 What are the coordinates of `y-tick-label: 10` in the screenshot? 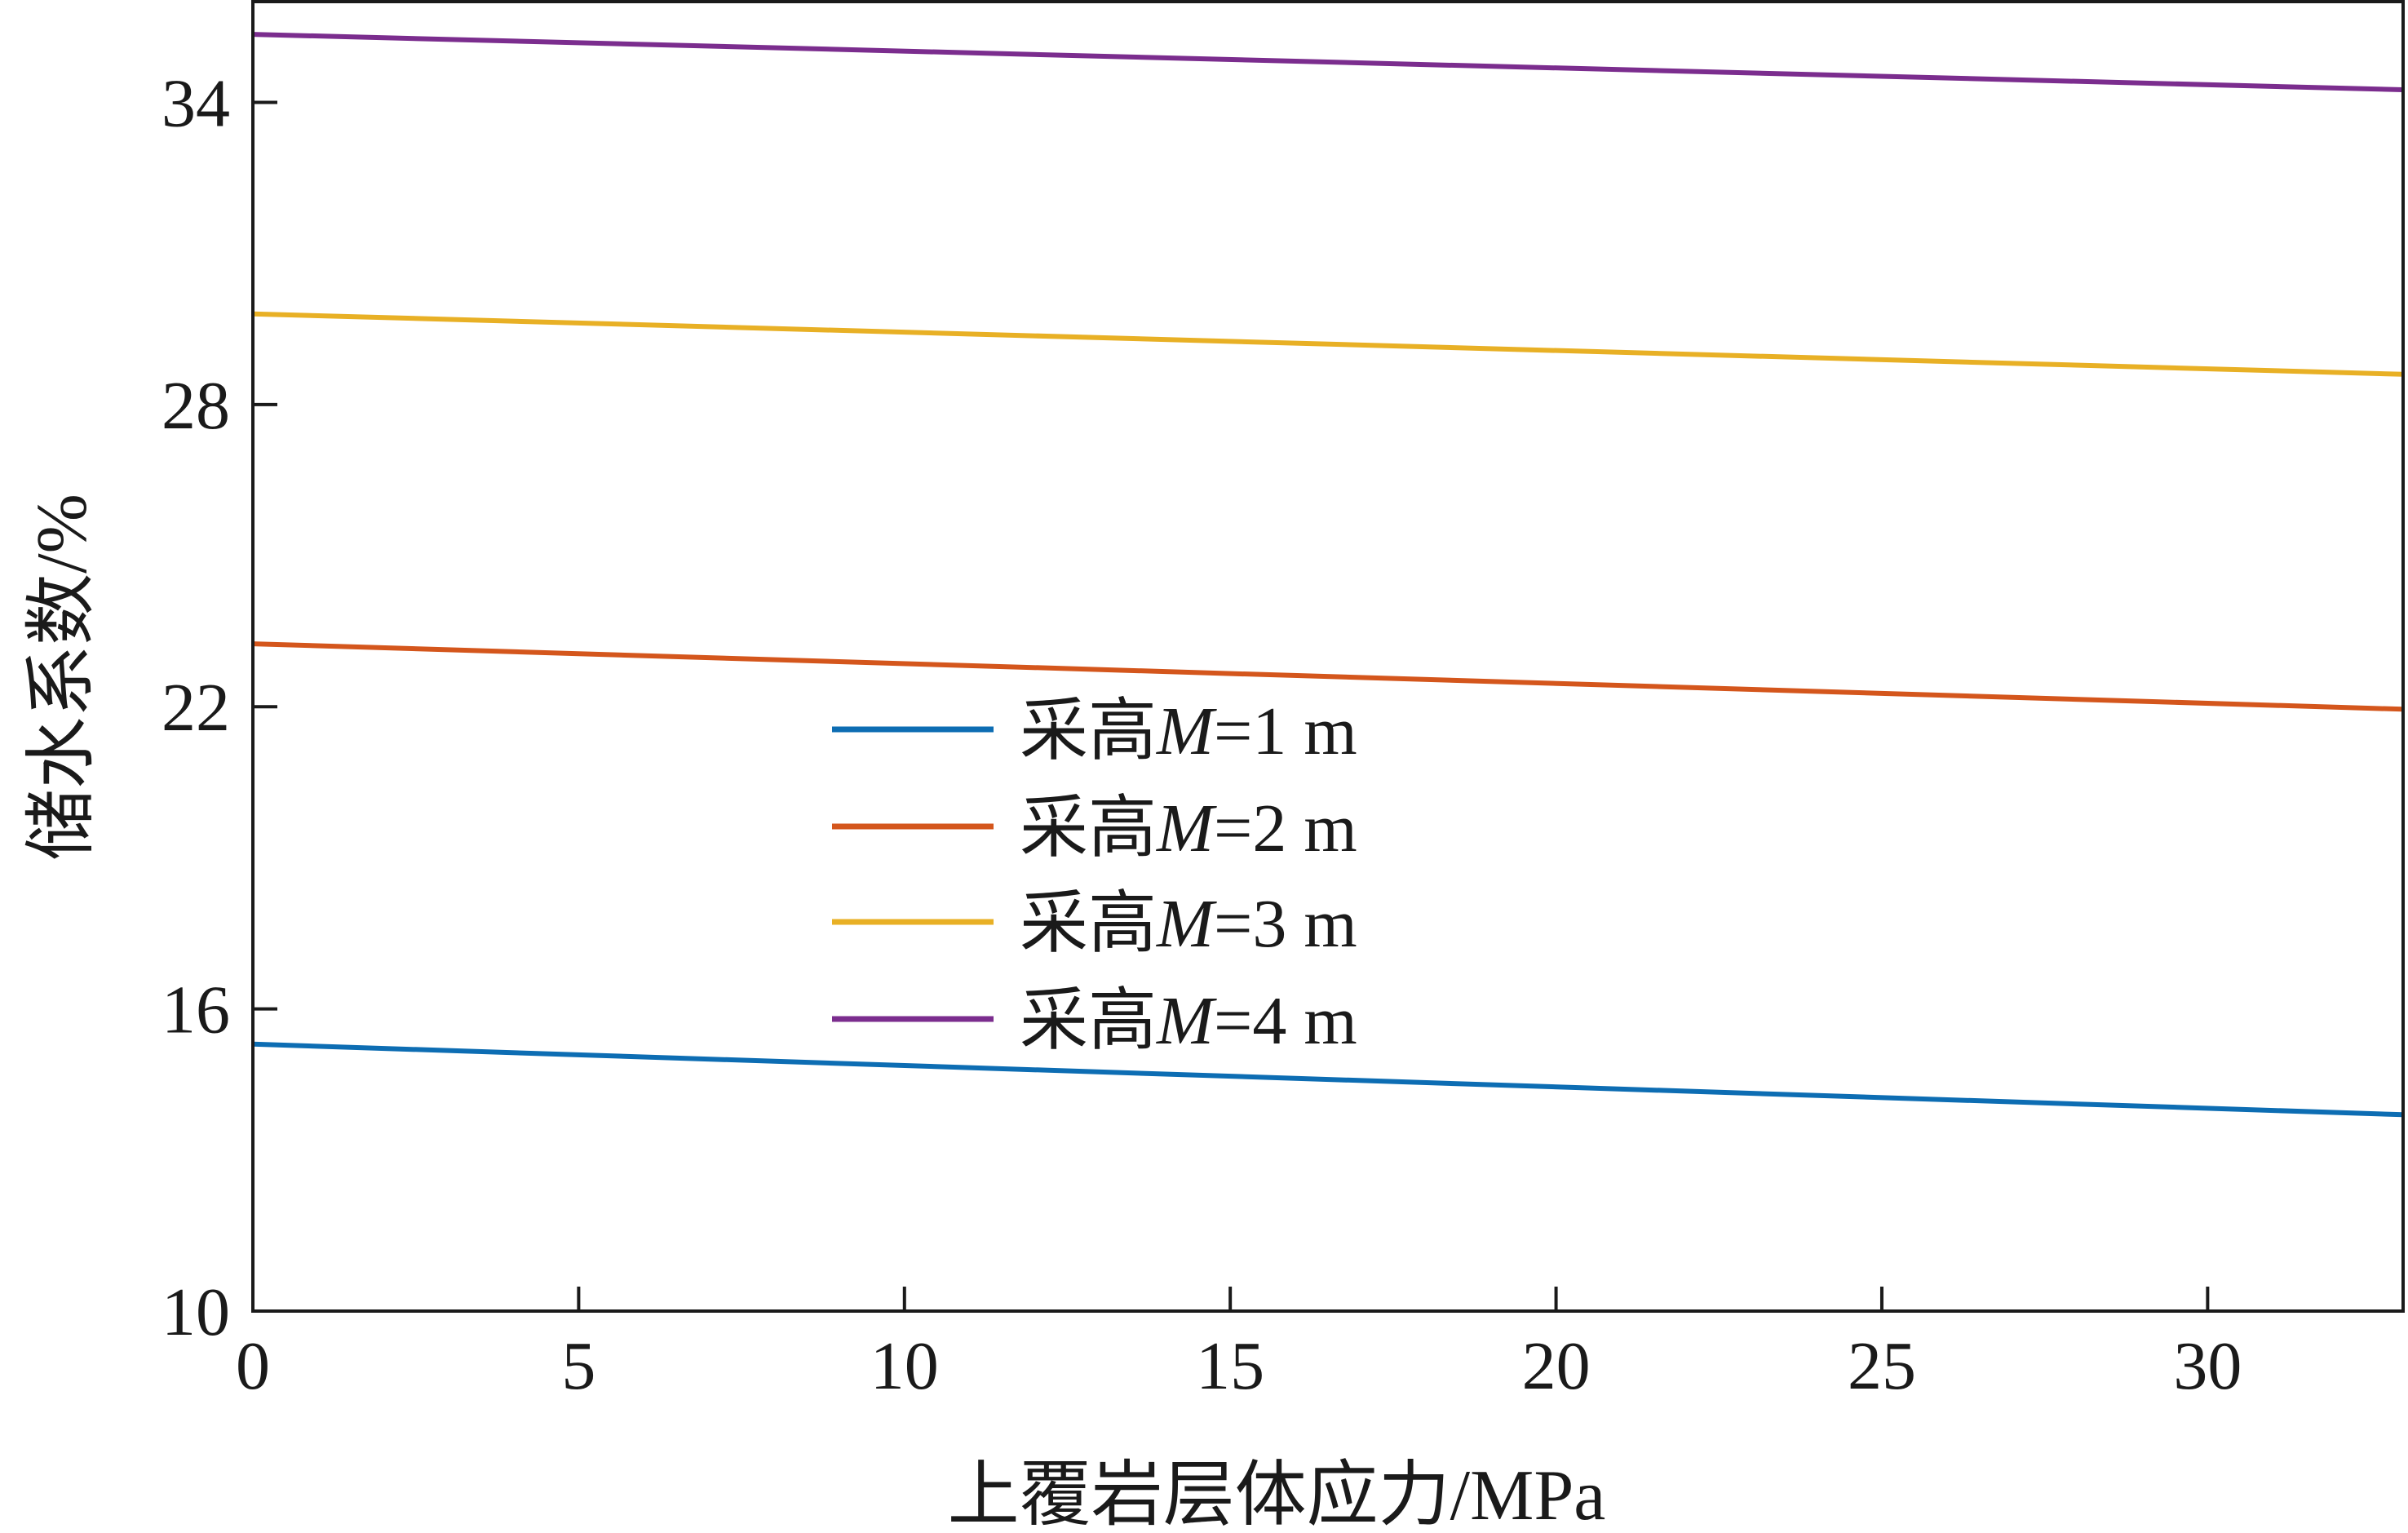 It's located at (196, 1312).